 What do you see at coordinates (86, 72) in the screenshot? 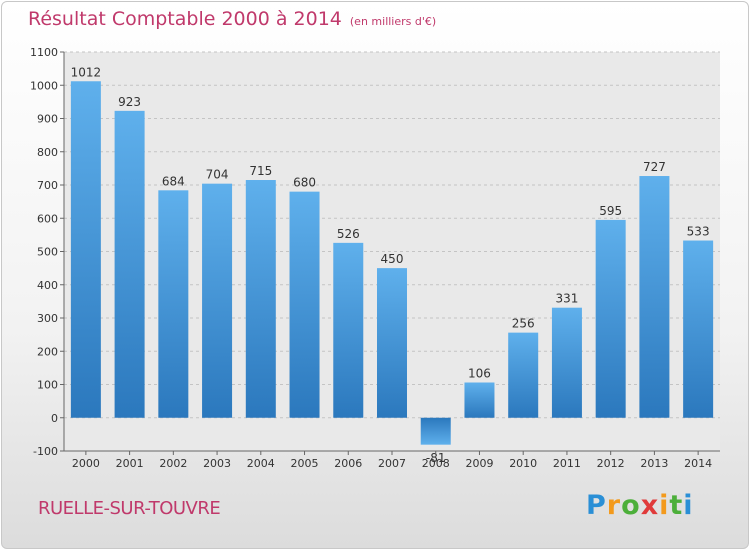
I see `value-label: 1012` at bounding box center [86, 72].